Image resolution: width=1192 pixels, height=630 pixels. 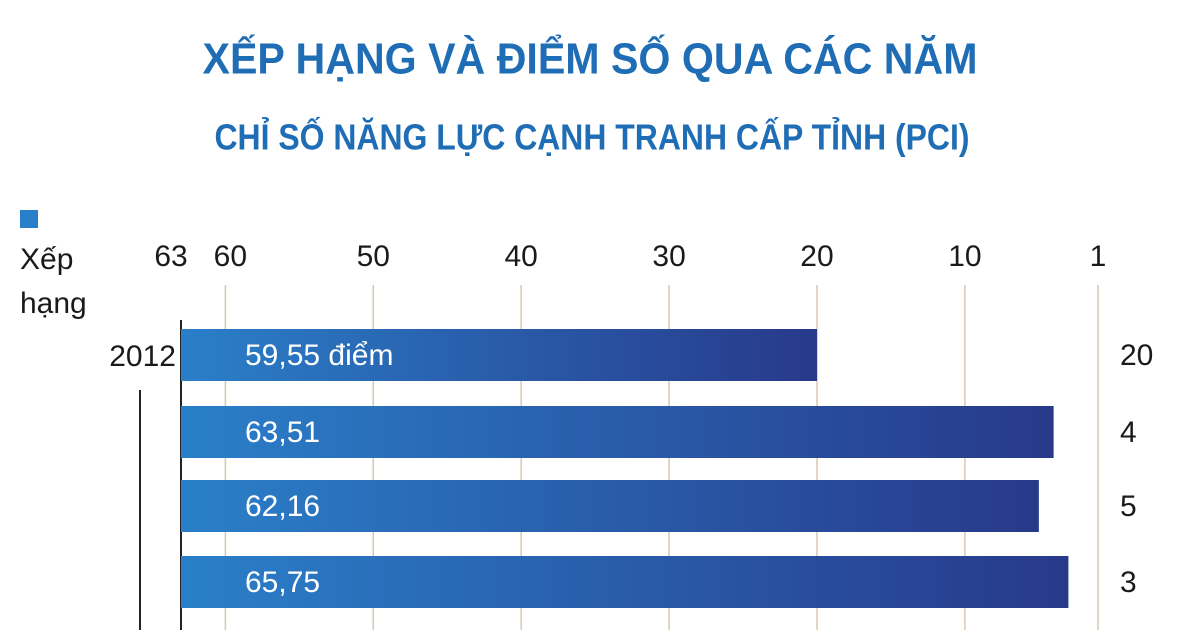 What do you see at coordinates (170, 256) in the screenshot?
I see `x-tick-label: 63` at bounding box center [170, 256].